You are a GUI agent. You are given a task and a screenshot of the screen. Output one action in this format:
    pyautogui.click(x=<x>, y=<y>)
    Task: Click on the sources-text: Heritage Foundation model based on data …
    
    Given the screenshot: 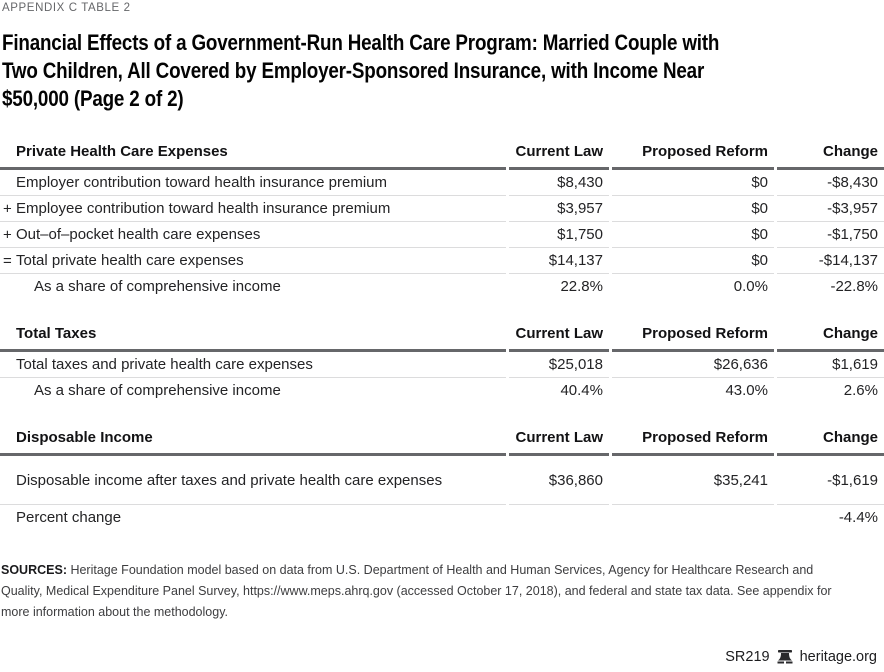 What is the action you would take?
    pyautogui.click(x=416, y=591)
    